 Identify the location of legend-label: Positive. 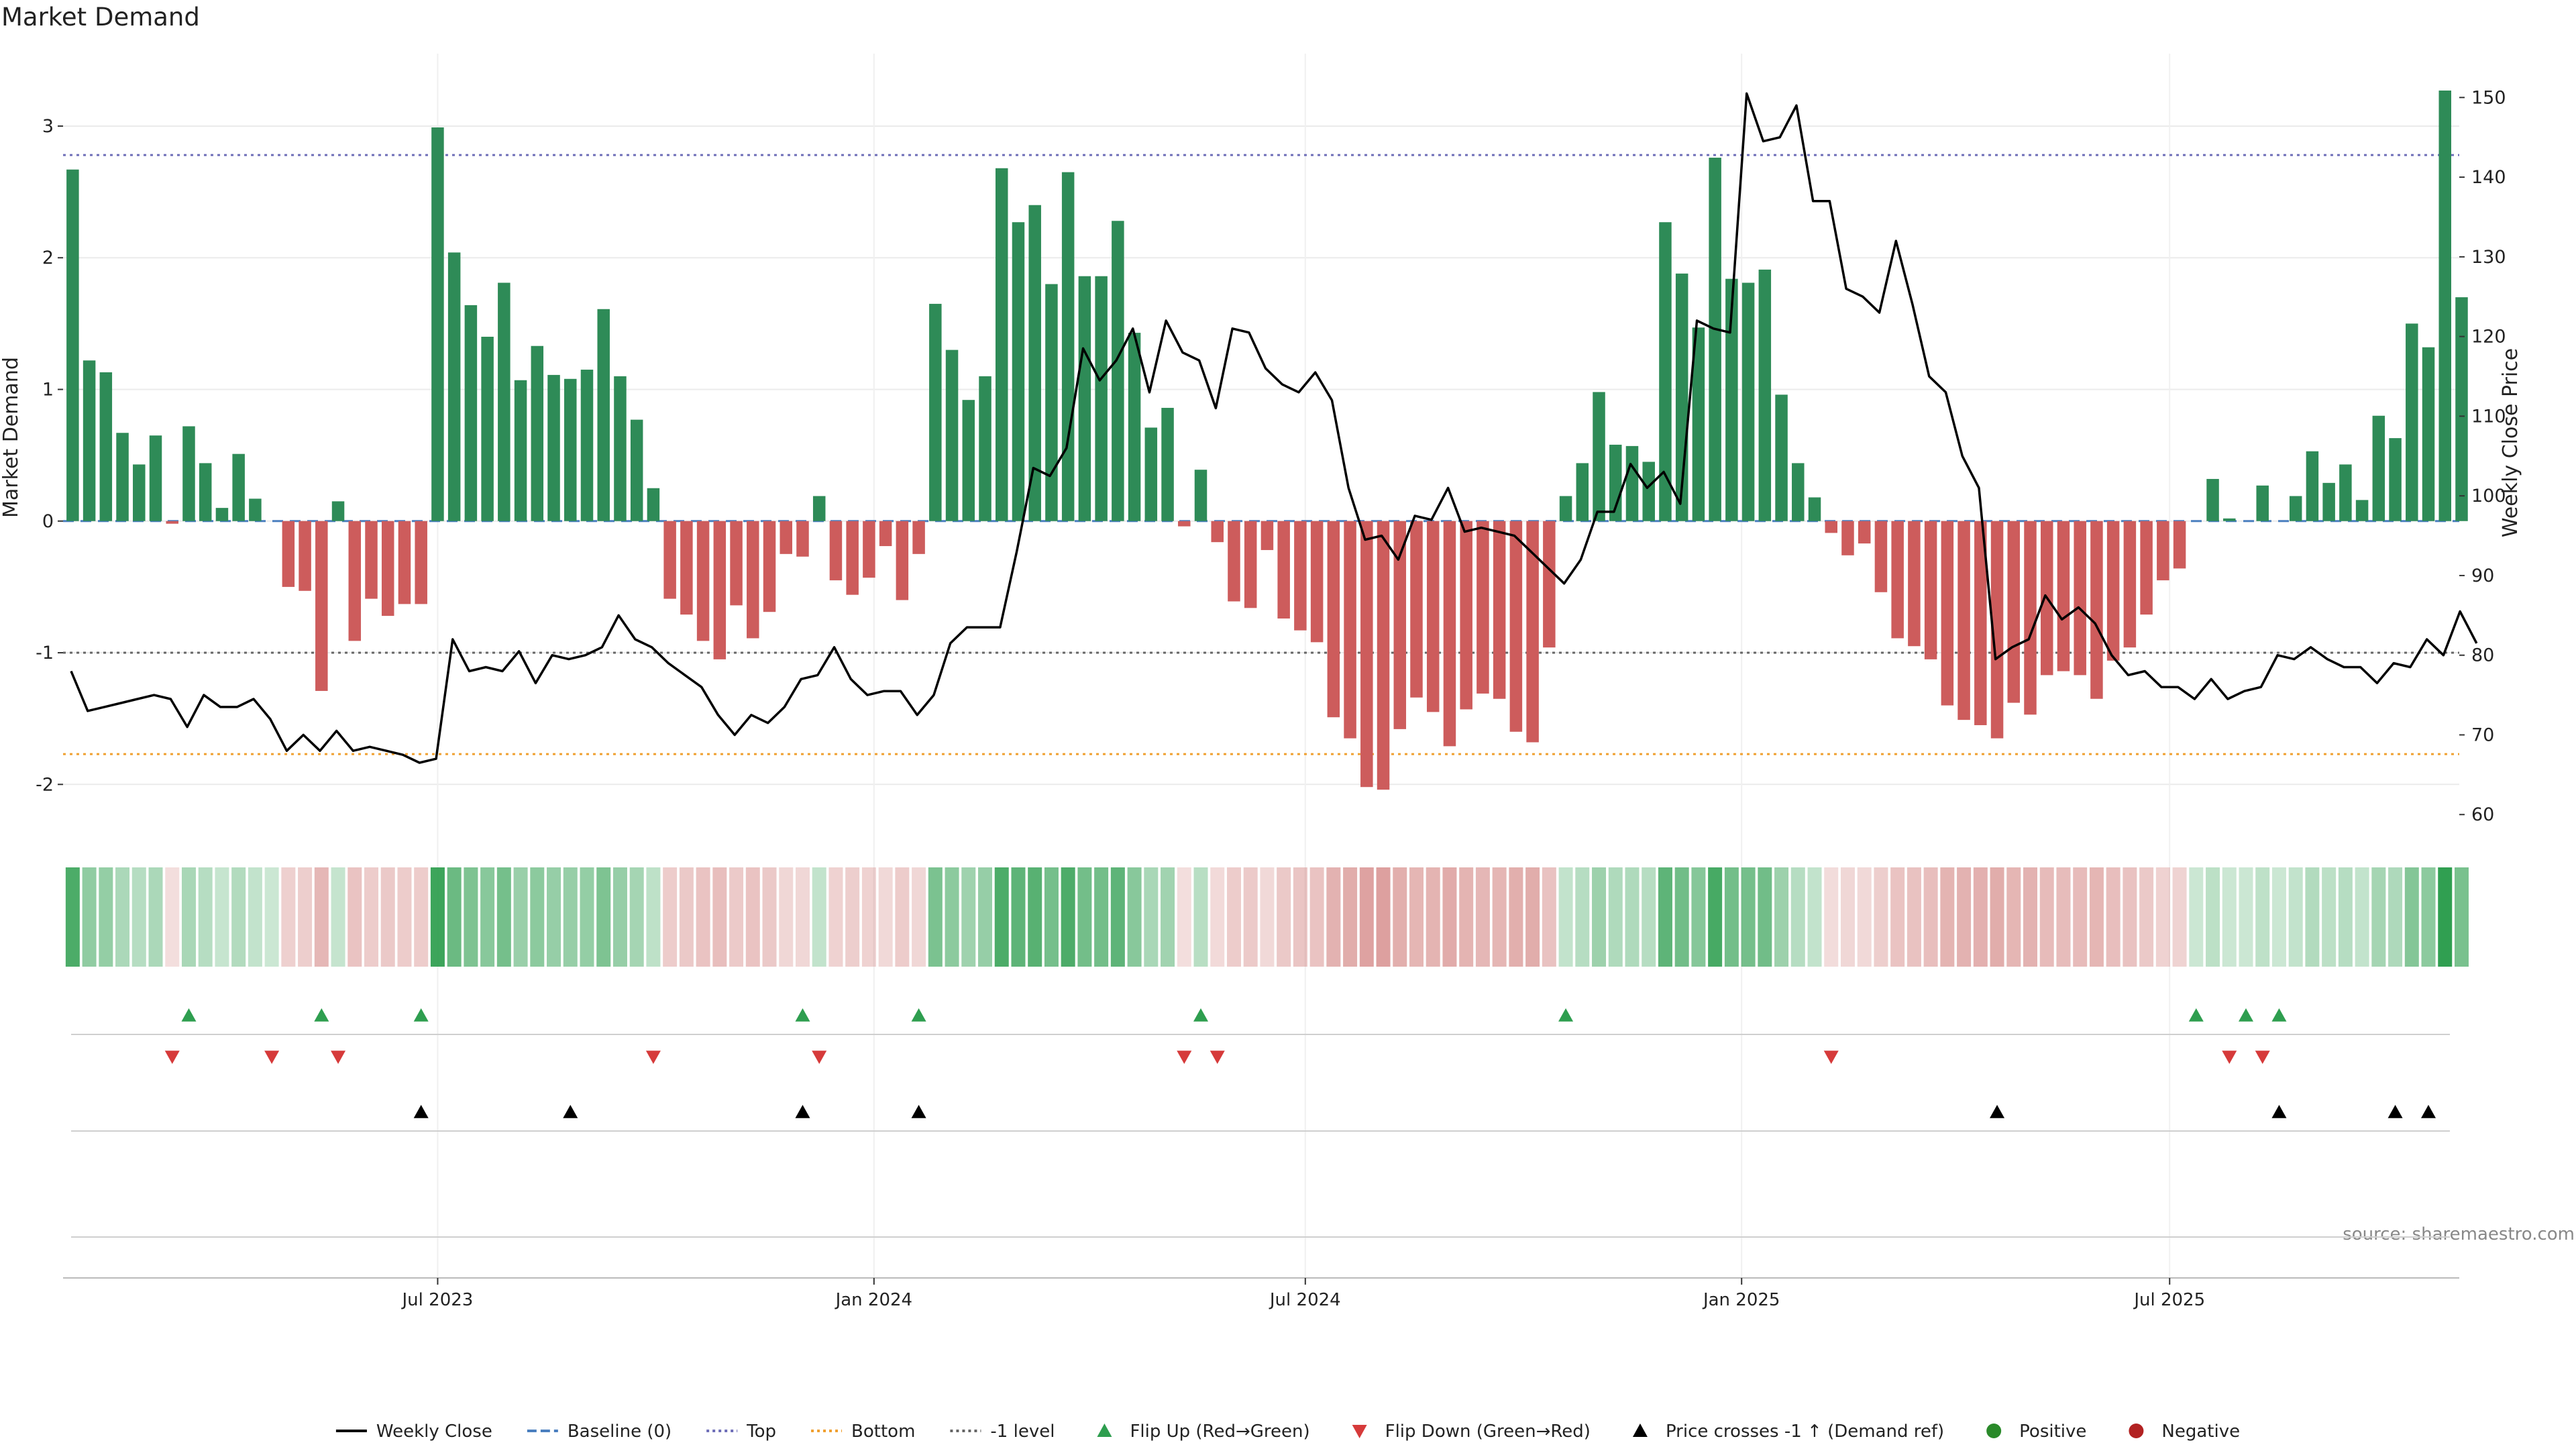
(2052, 1431).